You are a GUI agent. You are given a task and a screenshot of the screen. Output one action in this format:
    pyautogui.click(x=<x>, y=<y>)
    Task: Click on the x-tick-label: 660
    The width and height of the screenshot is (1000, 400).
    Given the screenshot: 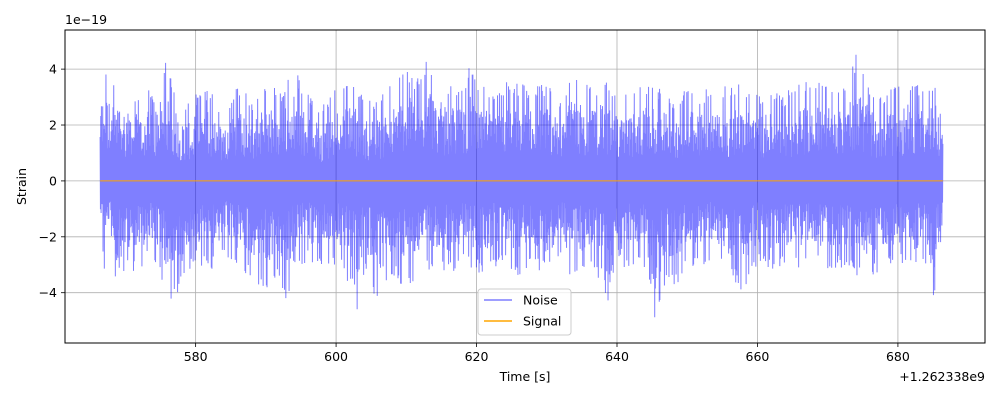 What is the action you would take?
    pyautogui.click(x=758, y=356)
    